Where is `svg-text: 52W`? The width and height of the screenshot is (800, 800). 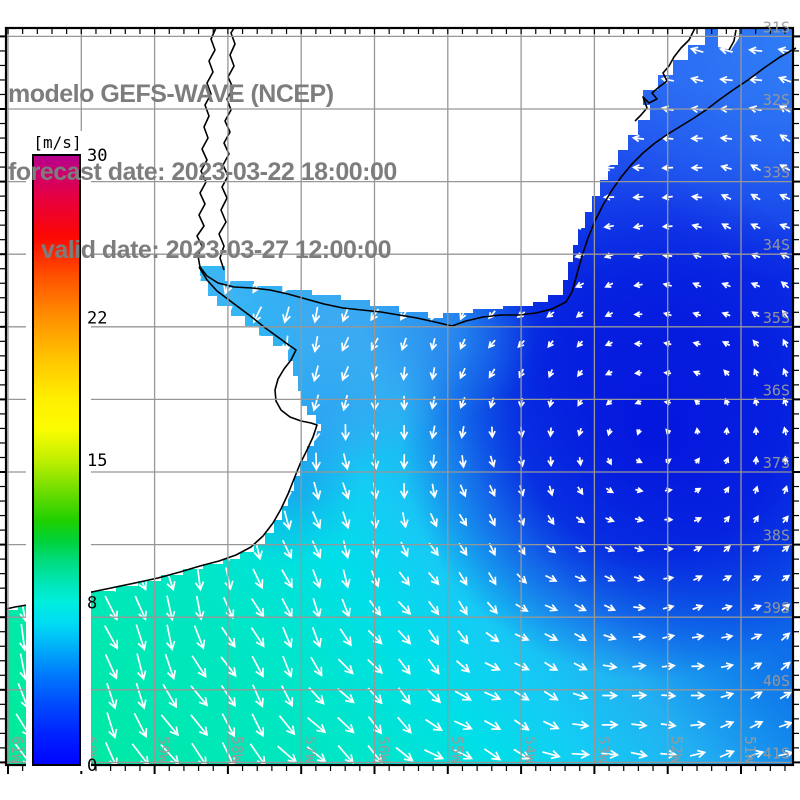 svg-text: 52W is located at coordinates (677, 750).